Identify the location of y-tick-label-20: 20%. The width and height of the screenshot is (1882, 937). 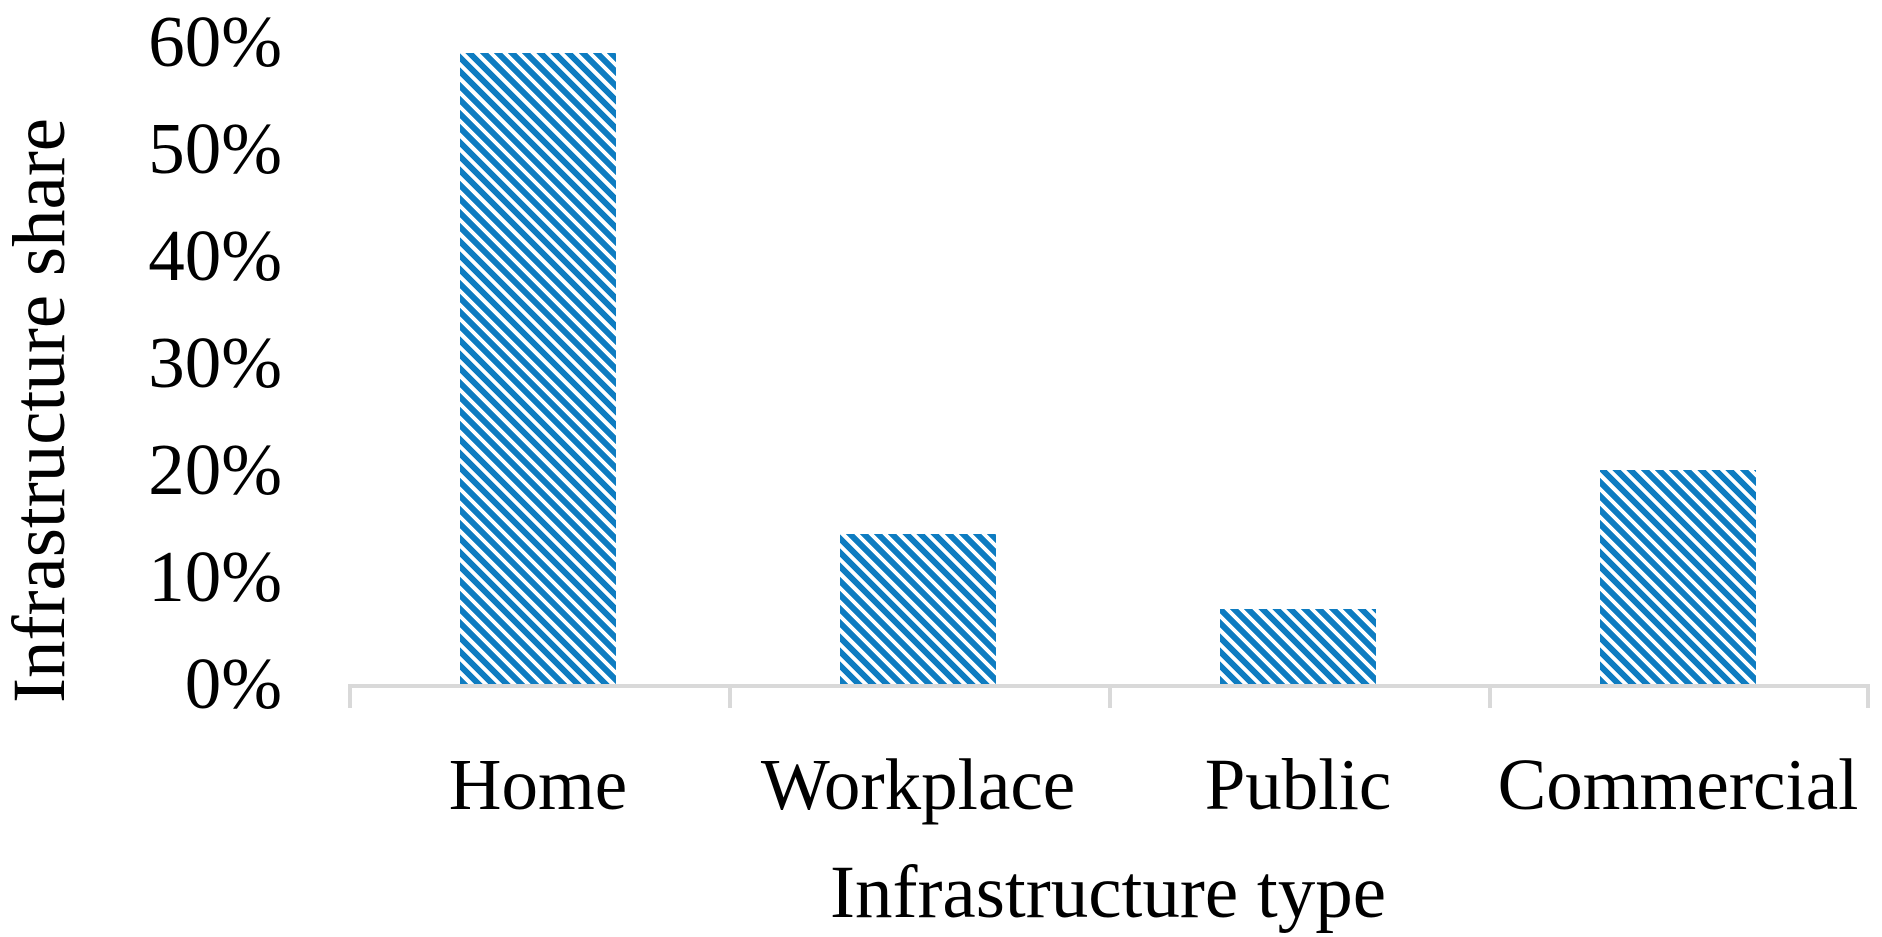
(215, 469).